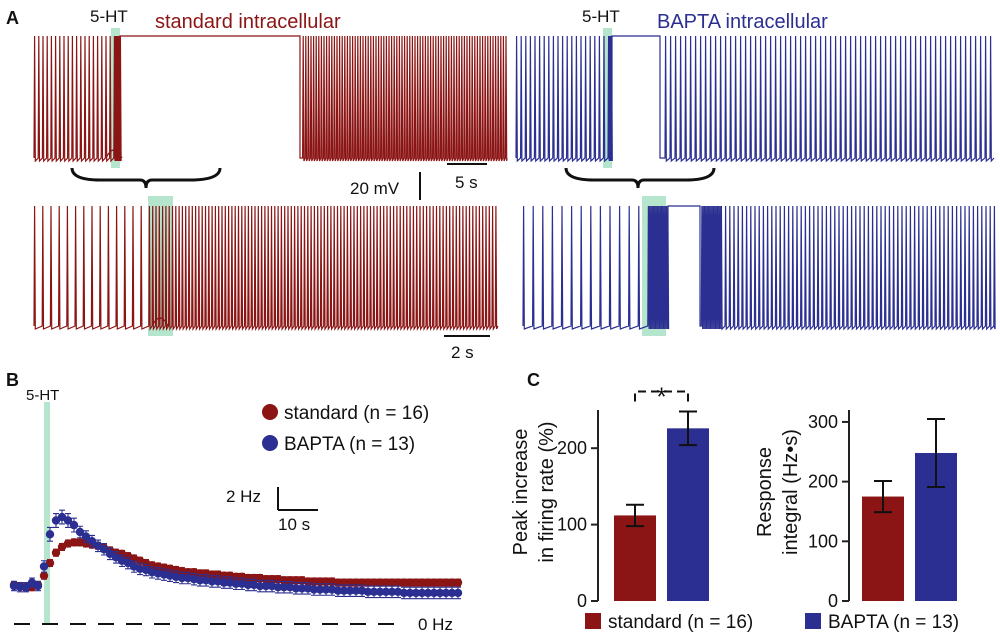  What do you see at coordinates (248, 22) in the screenshot?
I see `a-standard-title: standard intracellular` at bounding box center [248, 22].